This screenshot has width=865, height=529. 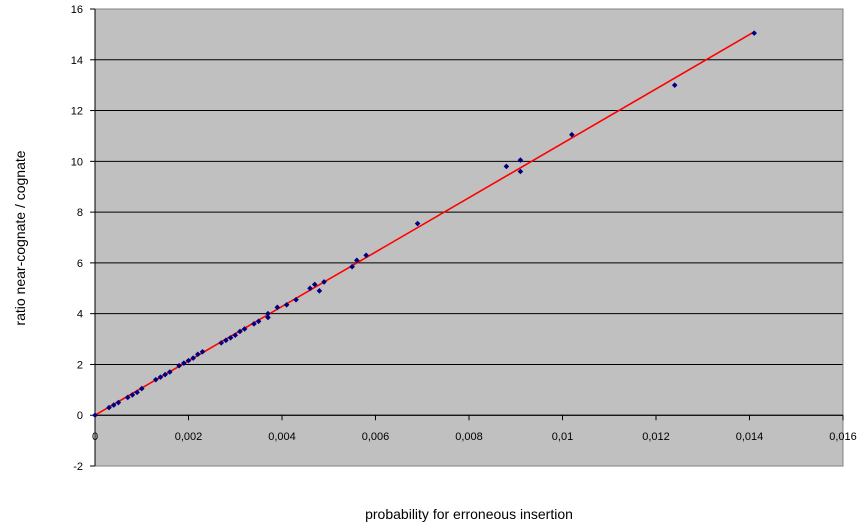 What do you see at coordinates (656, 437) in the screenshot?
I see `x-tick-label: 0,012` at bounding box center [656, 437].